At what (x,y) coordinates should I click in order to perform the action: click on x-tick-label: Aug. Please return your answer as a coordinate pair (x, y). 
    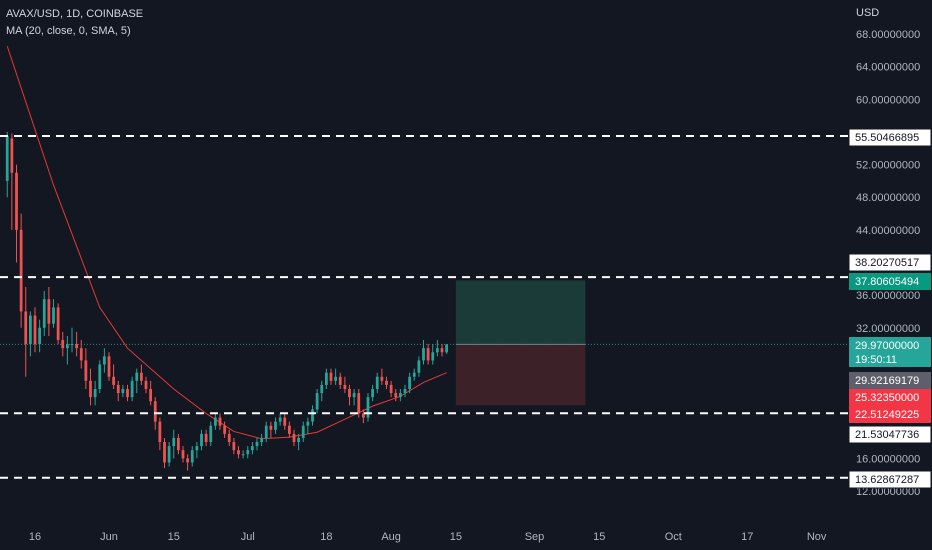
    Looking at the image, I should click on (391, 537).